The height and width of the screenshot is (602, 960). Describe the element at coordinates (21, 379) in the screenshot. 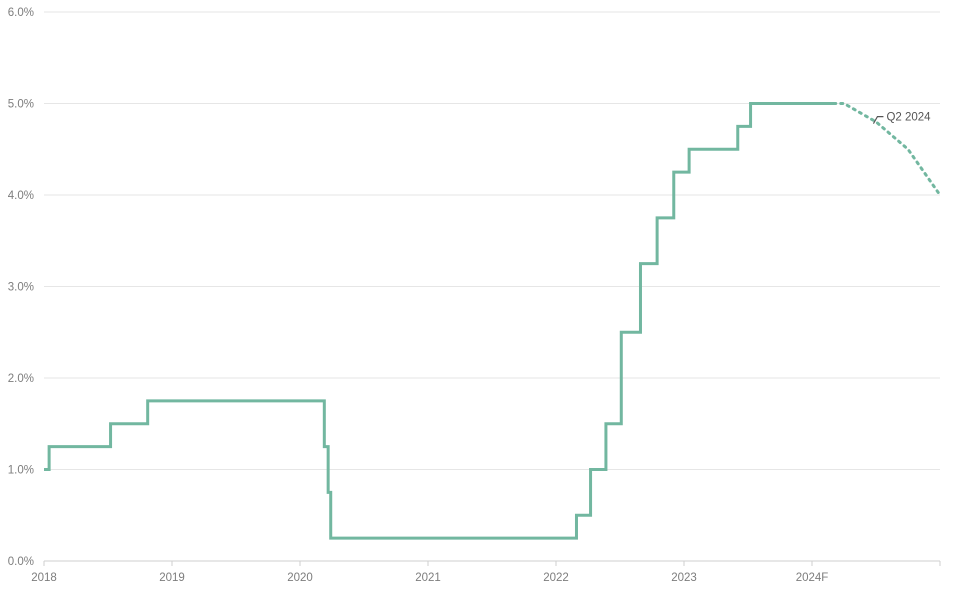

I see `y-tick-label-2: 2.0%` at that location.